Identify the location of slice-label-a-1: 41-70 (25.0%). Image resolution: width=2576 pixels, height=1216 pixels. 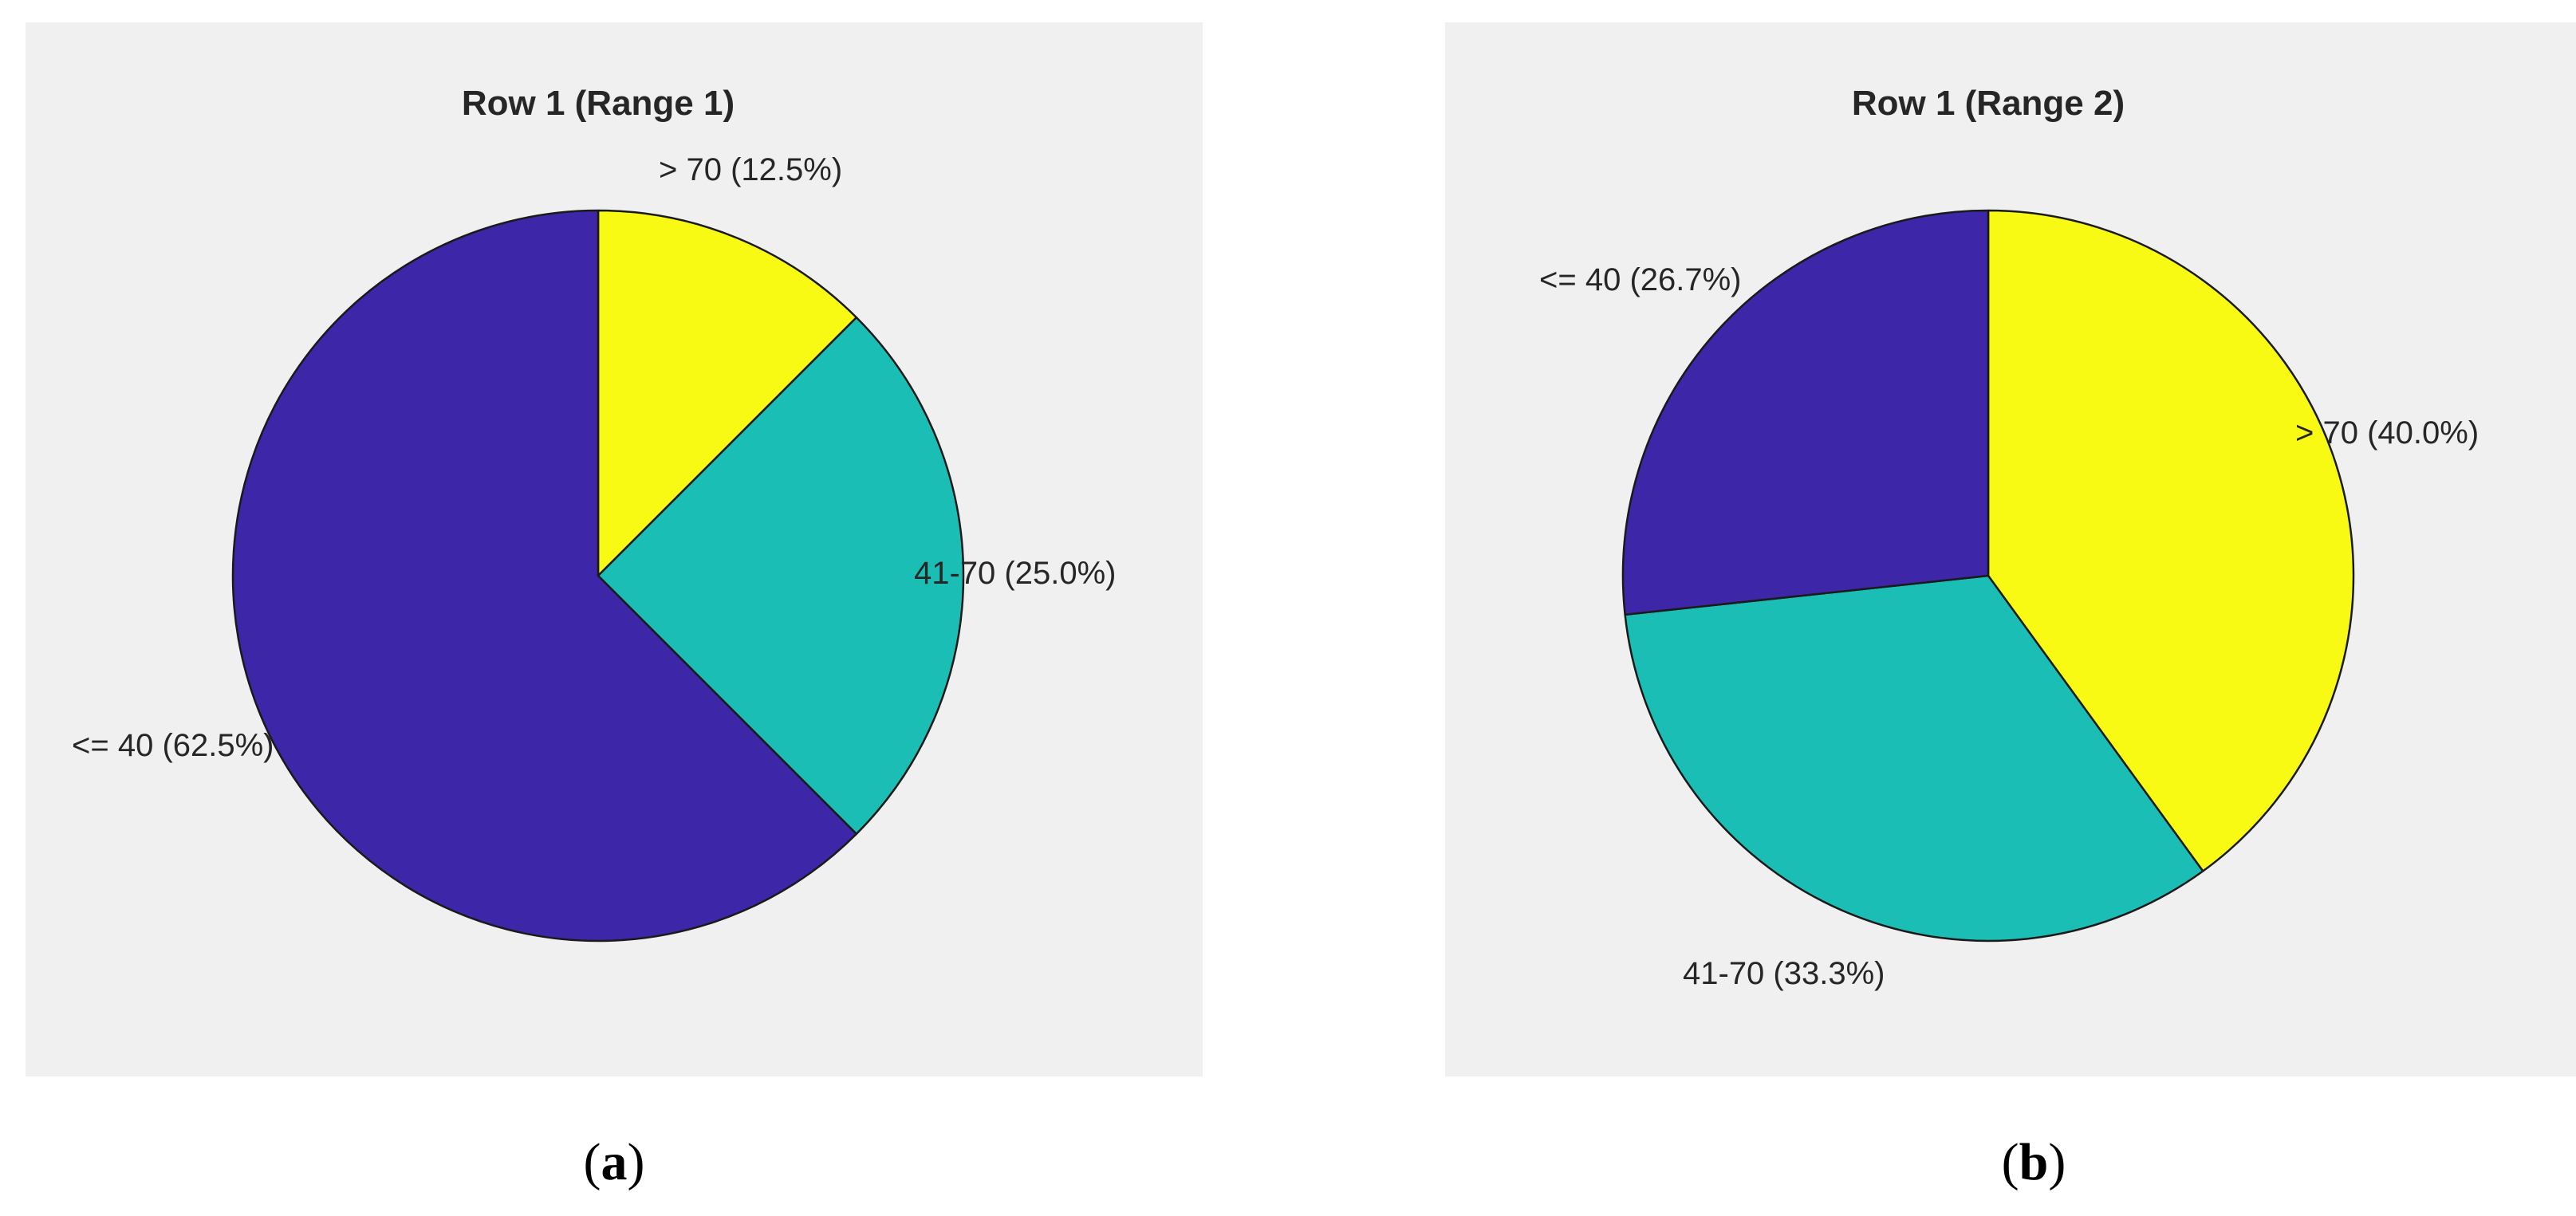
(1015, 573).